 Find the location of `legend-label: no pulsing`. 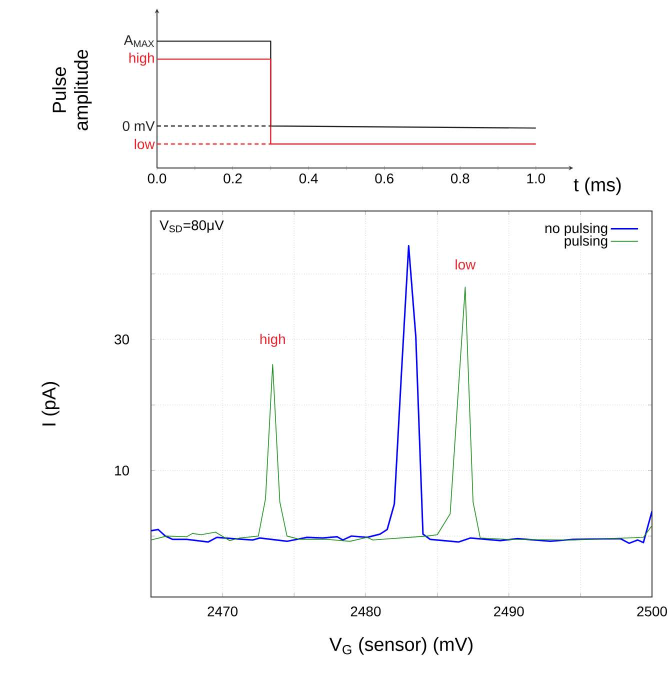

legend-label: no pulsing is located at coordinates (576, 229).